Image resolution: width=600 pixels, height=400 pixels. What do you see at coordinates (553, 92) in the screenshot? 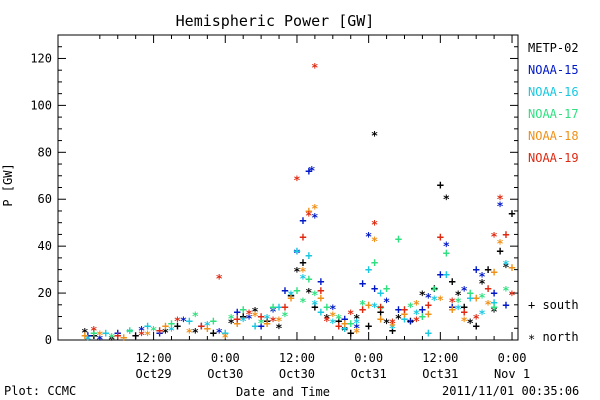
I see `legend-noaa-16: NOAA-16` at bounding box center [553, 92].